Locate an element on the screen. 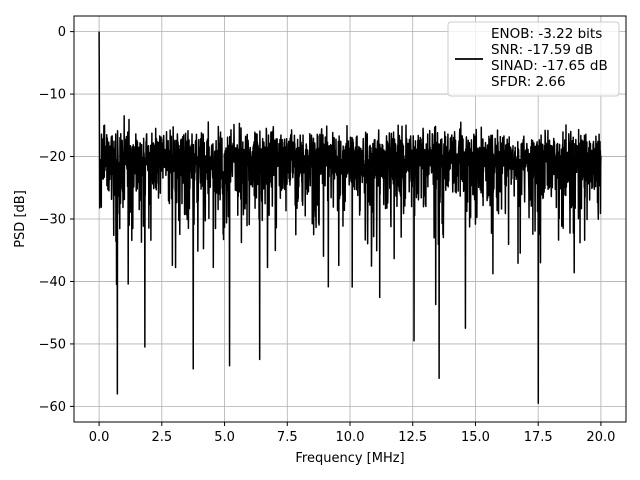 The image size is (640, 480). x-tick-label: 7.5 is located at coordinates (287, 437).